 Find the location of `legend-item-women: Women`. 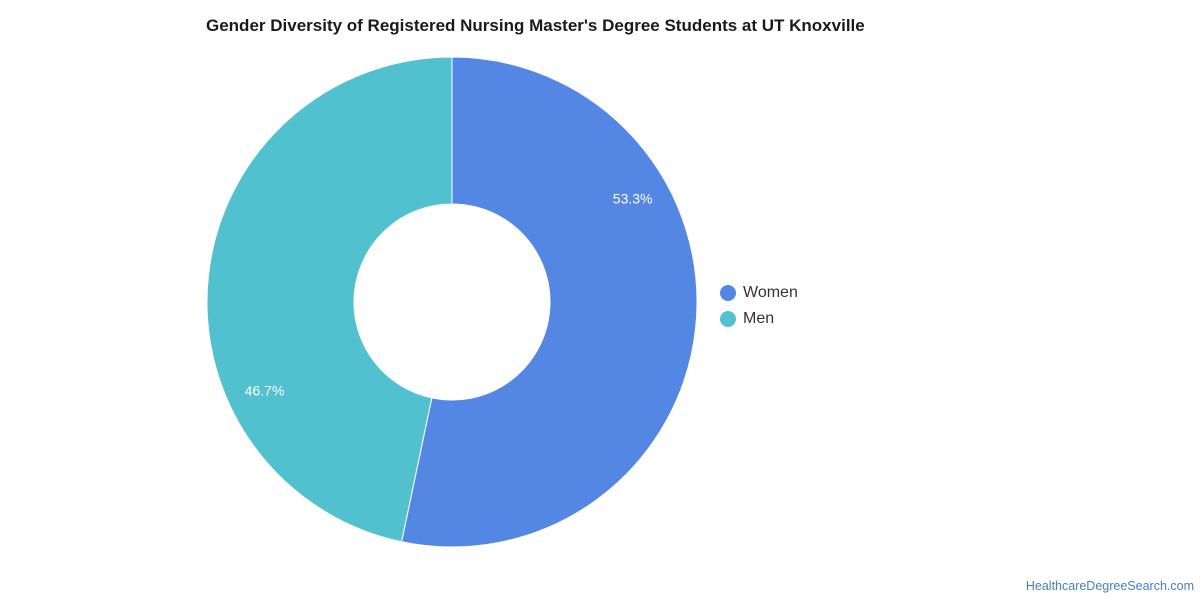

legend-item-women: Women is located at coordinates (759, 293).